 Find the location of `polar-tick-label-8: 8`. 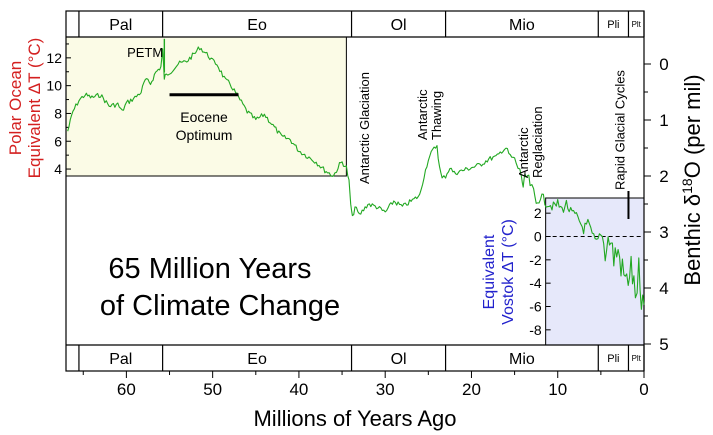

polar-tick-label-8: 8 is located at coordinates (58, 113).